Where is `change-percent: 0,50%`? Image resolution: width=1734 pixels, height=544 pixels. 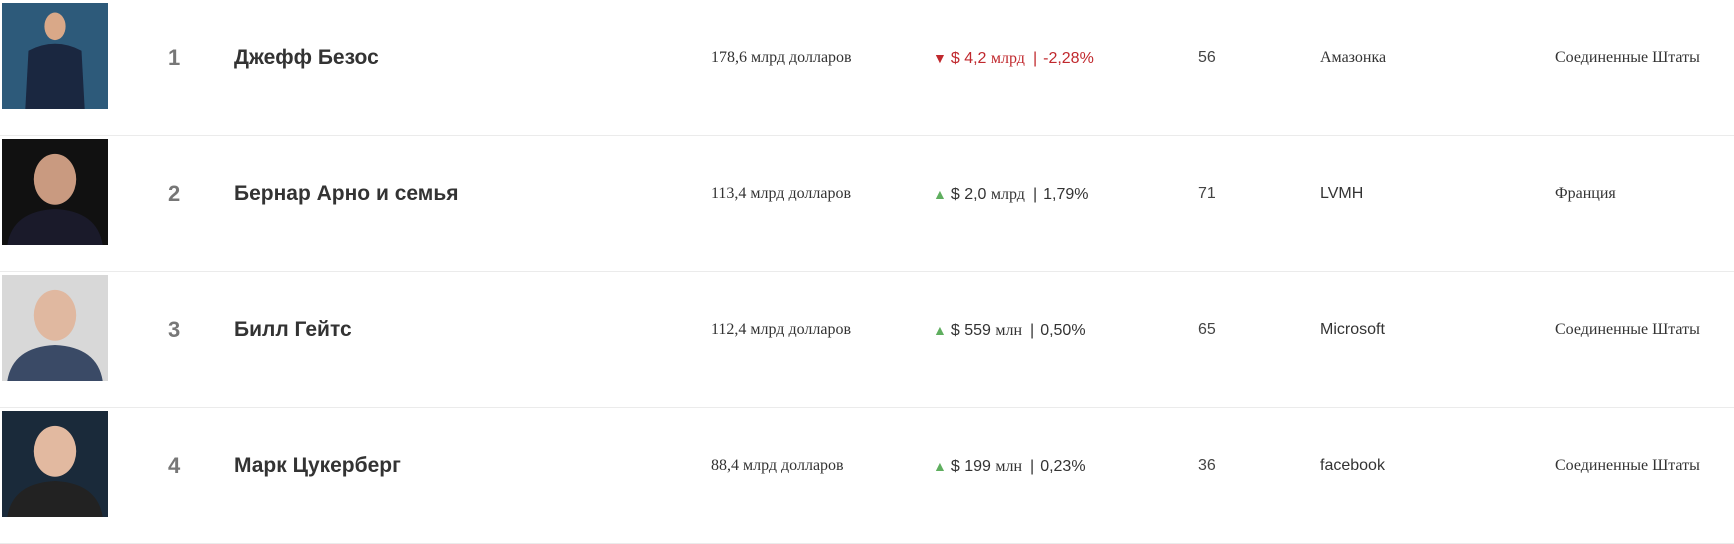 change-percent: 0,50% is located at coordinates (1063, 330).